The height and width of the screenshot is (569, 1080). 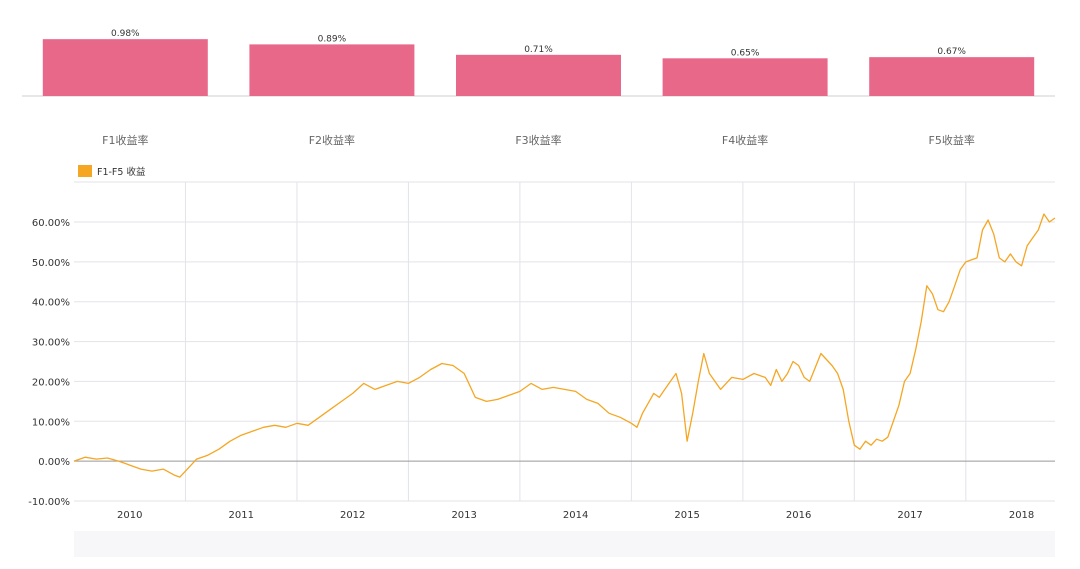 I want to click on x-tick-label-2: 2012, so click(x=352, y=515).